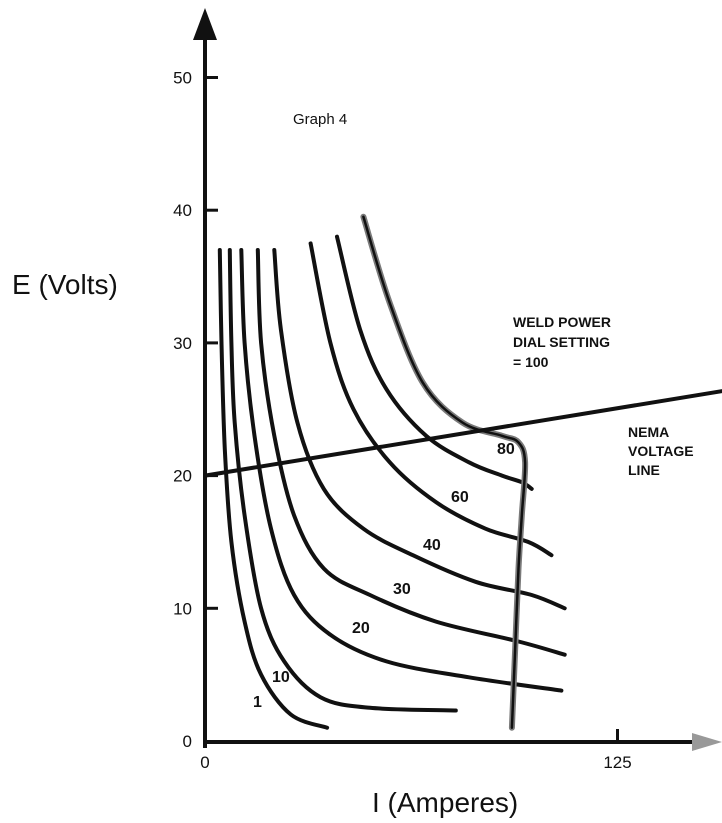  I want to click on x-axis-title: I (Amperes), so click(445, 802).